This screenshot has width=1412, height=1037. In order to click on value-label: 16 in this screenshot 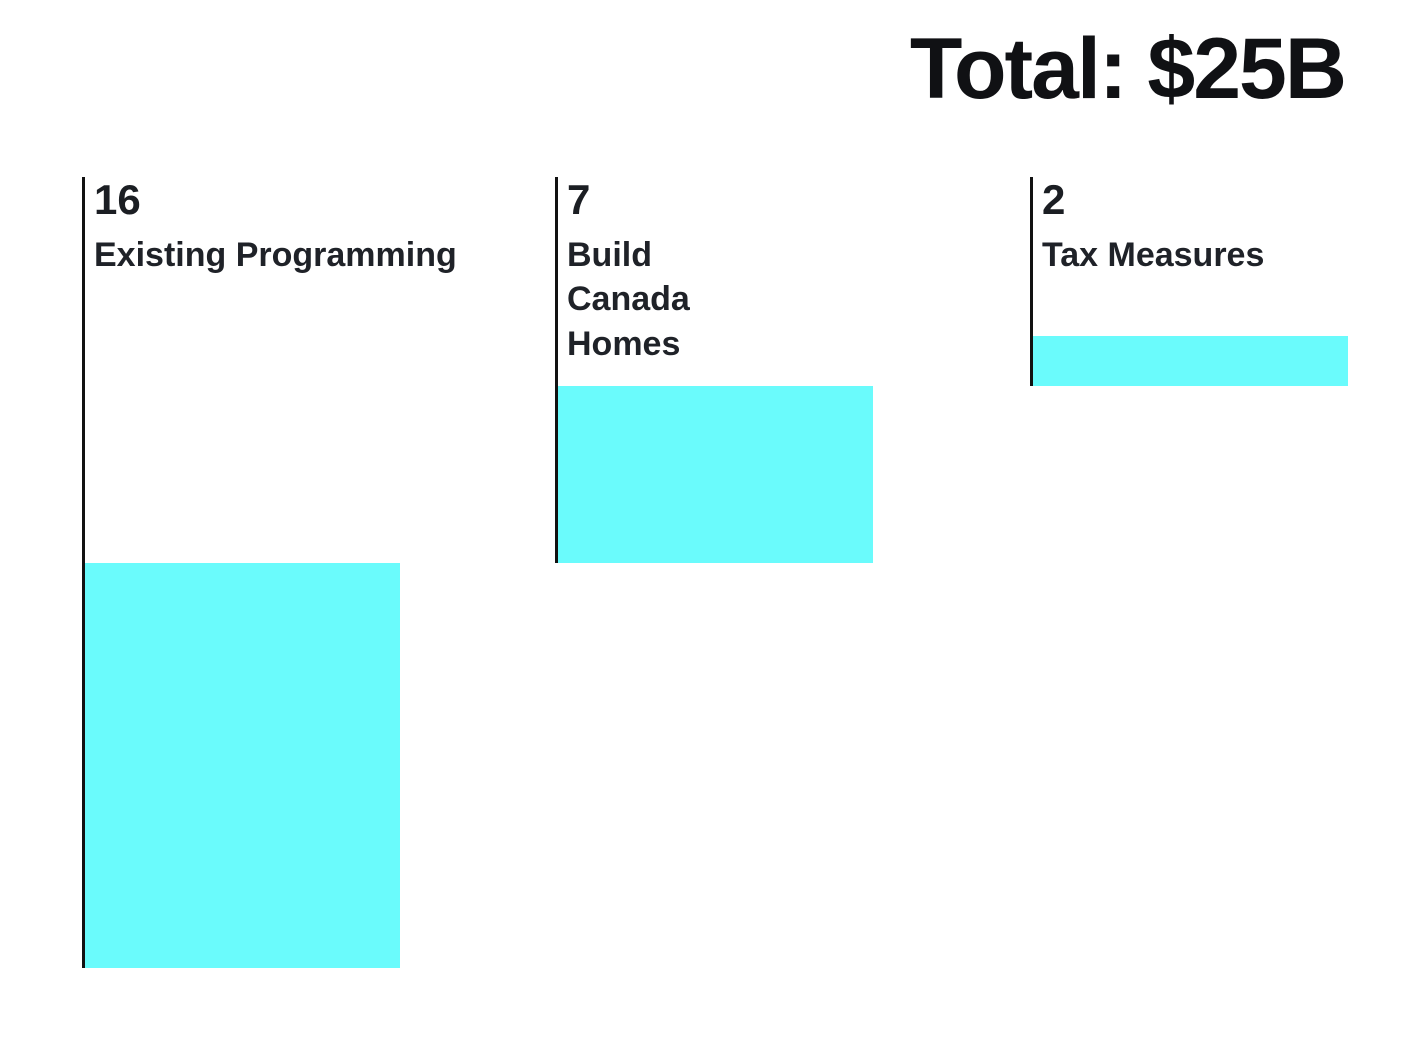, I will do `click(117, 199)`.